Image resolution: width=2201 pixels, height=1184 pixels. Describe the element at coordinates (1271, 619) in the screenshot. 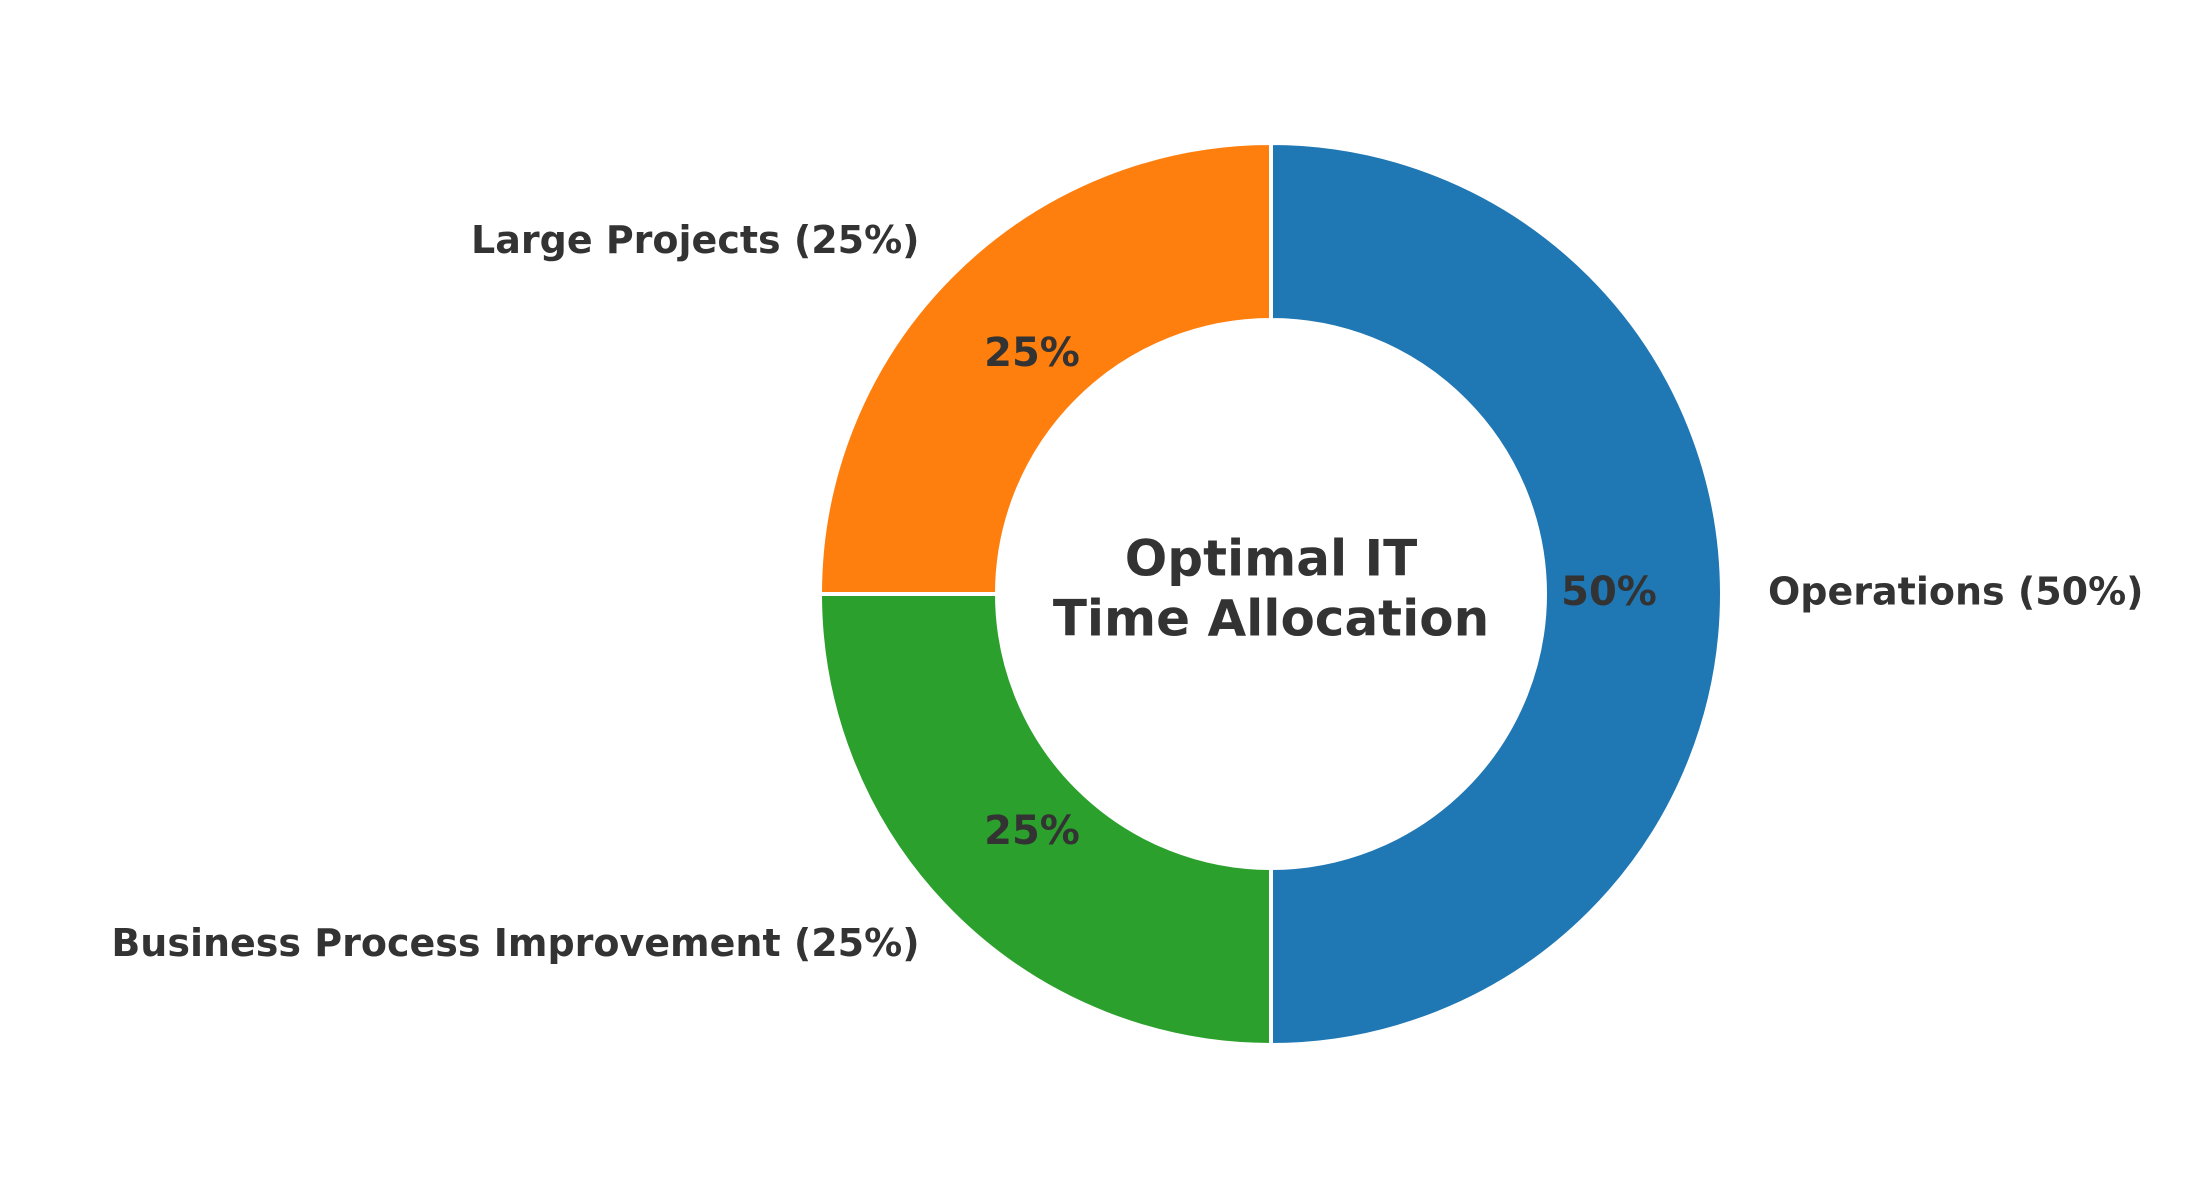

I see `chart-title: Time Allocation` at that location.